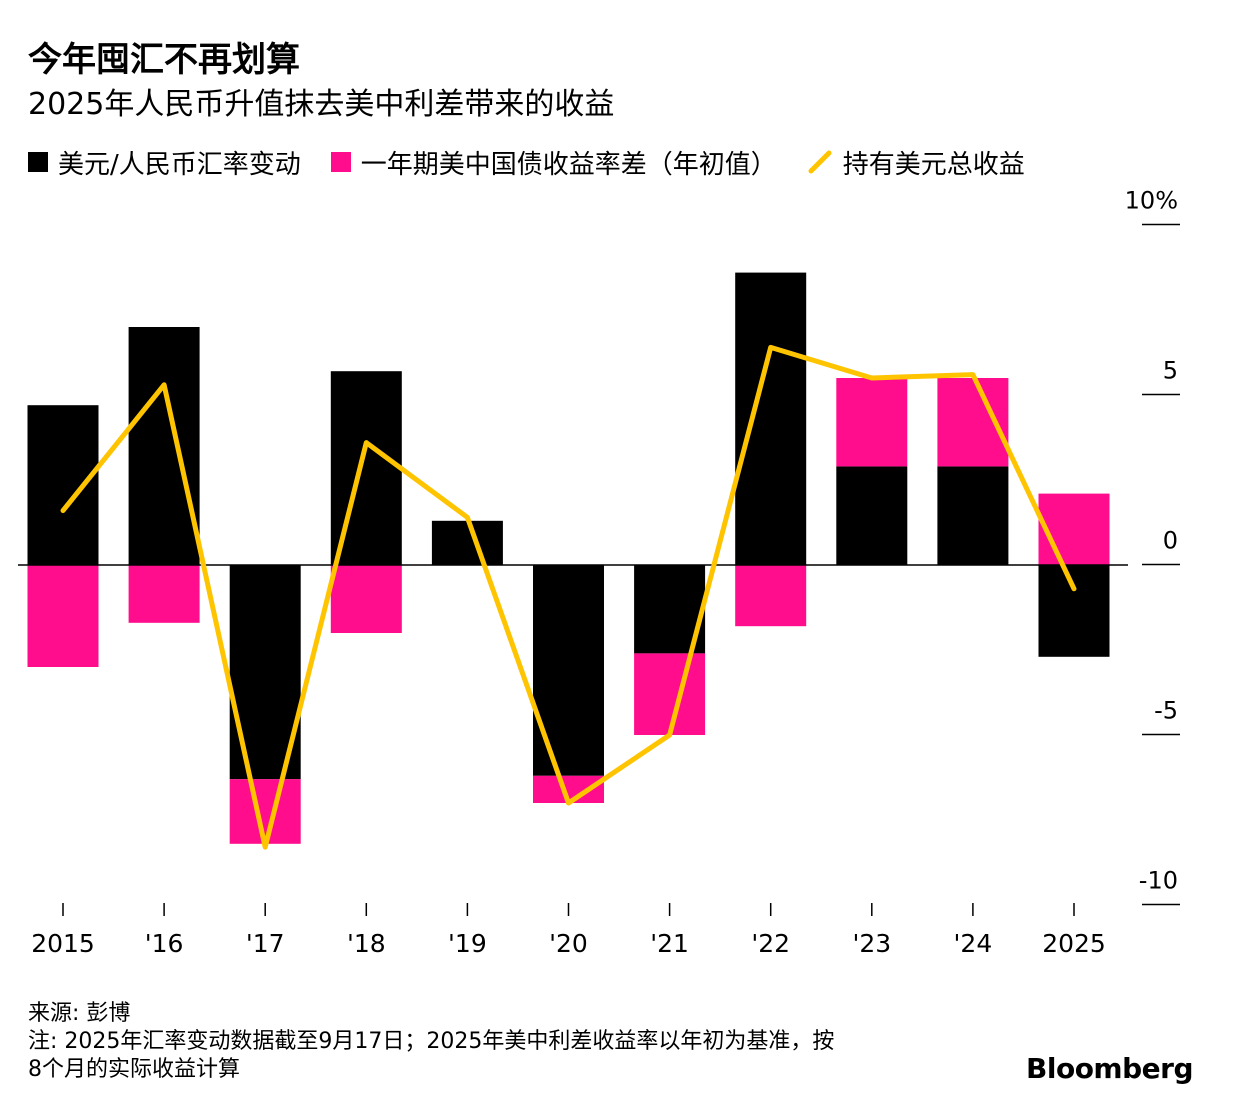  I want to click on x-tick-label-0: 2015, so click(63, 943).